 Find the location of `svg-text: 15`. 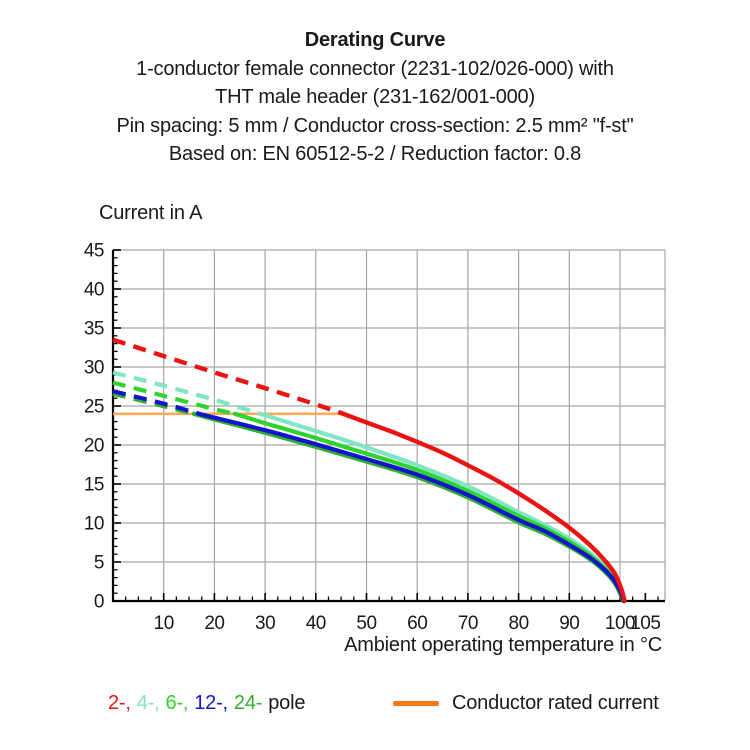

svg-text: 15 is located at coordinates (94, 485).